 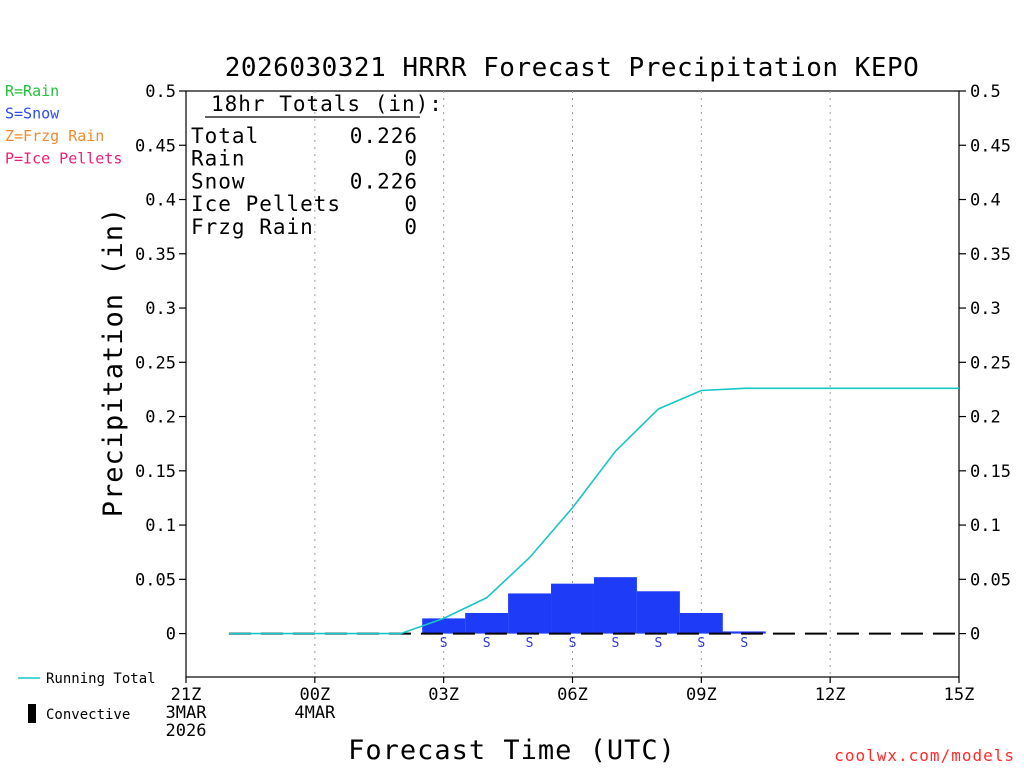 I want to click on precip-type-marker-7: S, so click(x=744, y=643).